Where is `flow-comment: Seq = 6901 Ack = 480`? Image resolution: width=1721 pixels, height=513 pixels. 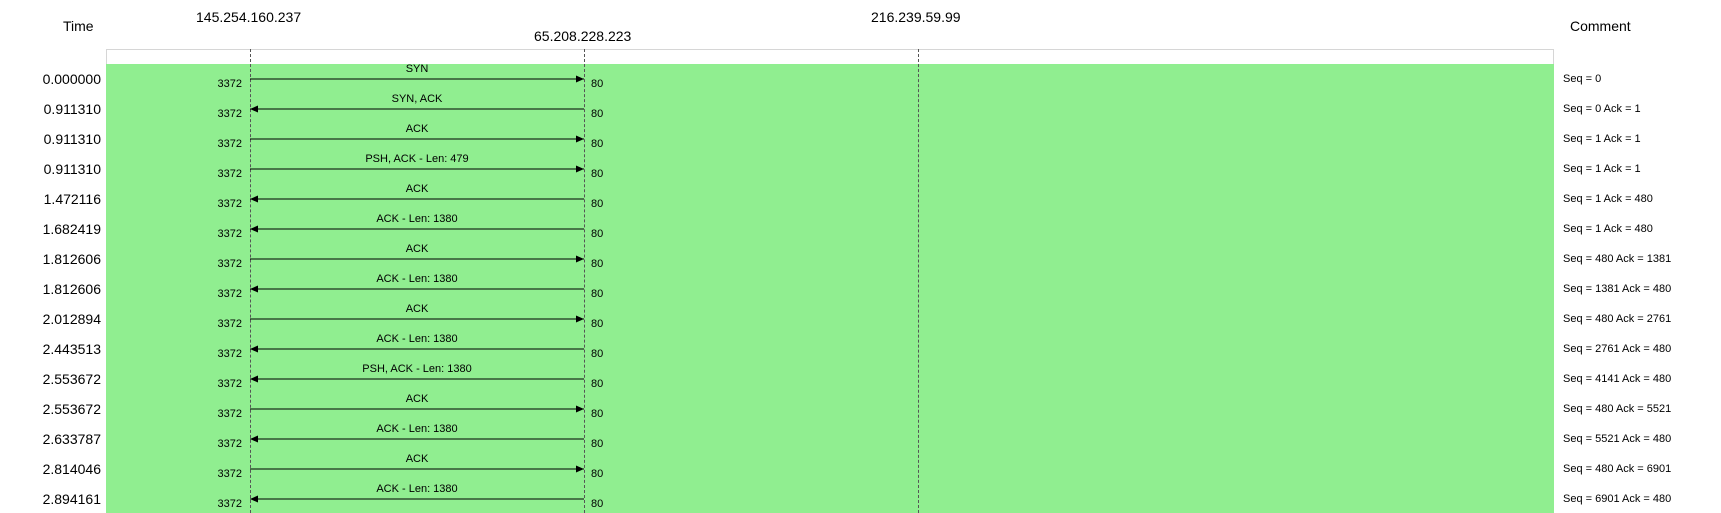
flow-comment: Seq = 6901 Ack = 480 is located at coordinates (1617, 499).